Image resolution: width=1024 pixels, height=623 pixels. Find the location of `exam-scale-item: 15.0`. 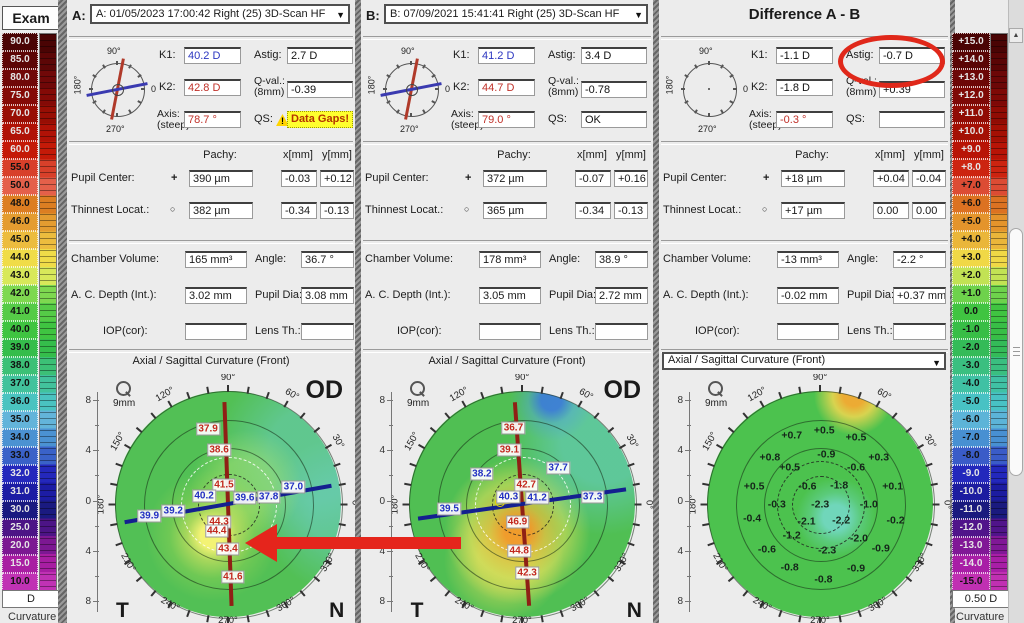

exam-scale-item: 15.0 is located at coordinates (20, 564).